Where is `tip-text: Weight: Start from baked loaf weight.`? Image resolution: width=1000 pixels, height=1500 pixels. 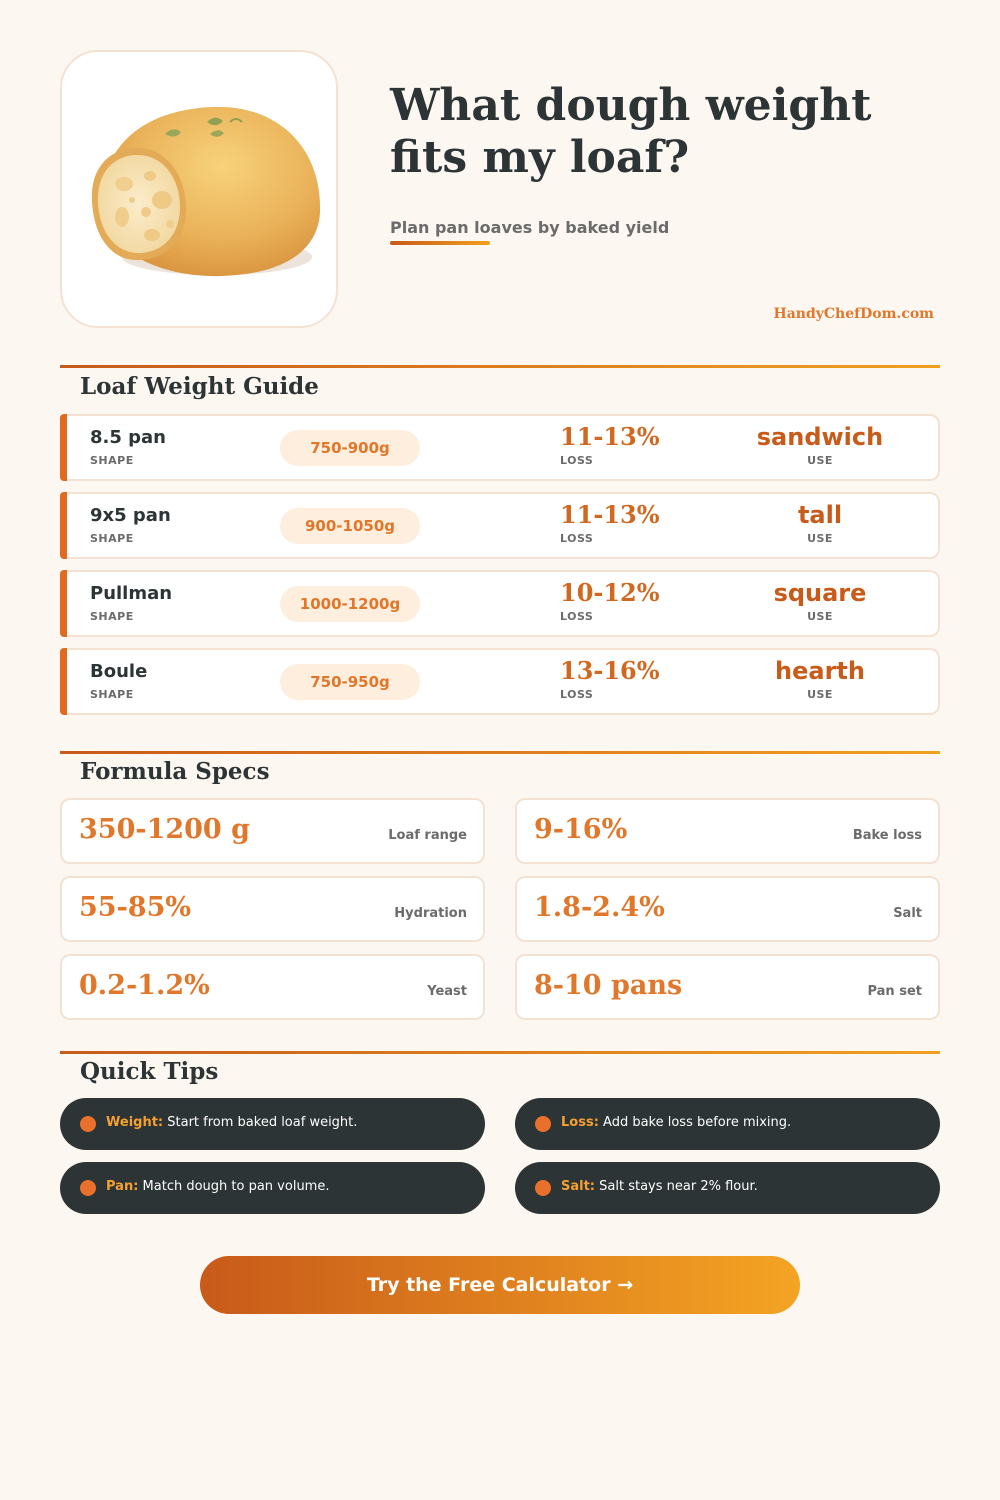 tip-text: Weight: Start from baked loaf weight. is located at coordinates (231, 1122).